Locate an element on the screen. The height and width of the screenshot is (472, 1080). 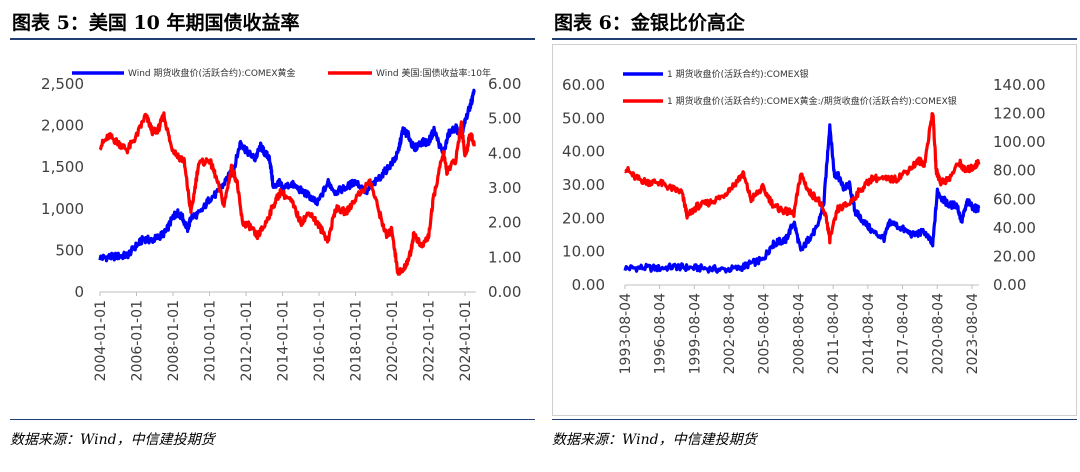
y-right-tick-label: 3.00 is located at coordinates (504, 188).